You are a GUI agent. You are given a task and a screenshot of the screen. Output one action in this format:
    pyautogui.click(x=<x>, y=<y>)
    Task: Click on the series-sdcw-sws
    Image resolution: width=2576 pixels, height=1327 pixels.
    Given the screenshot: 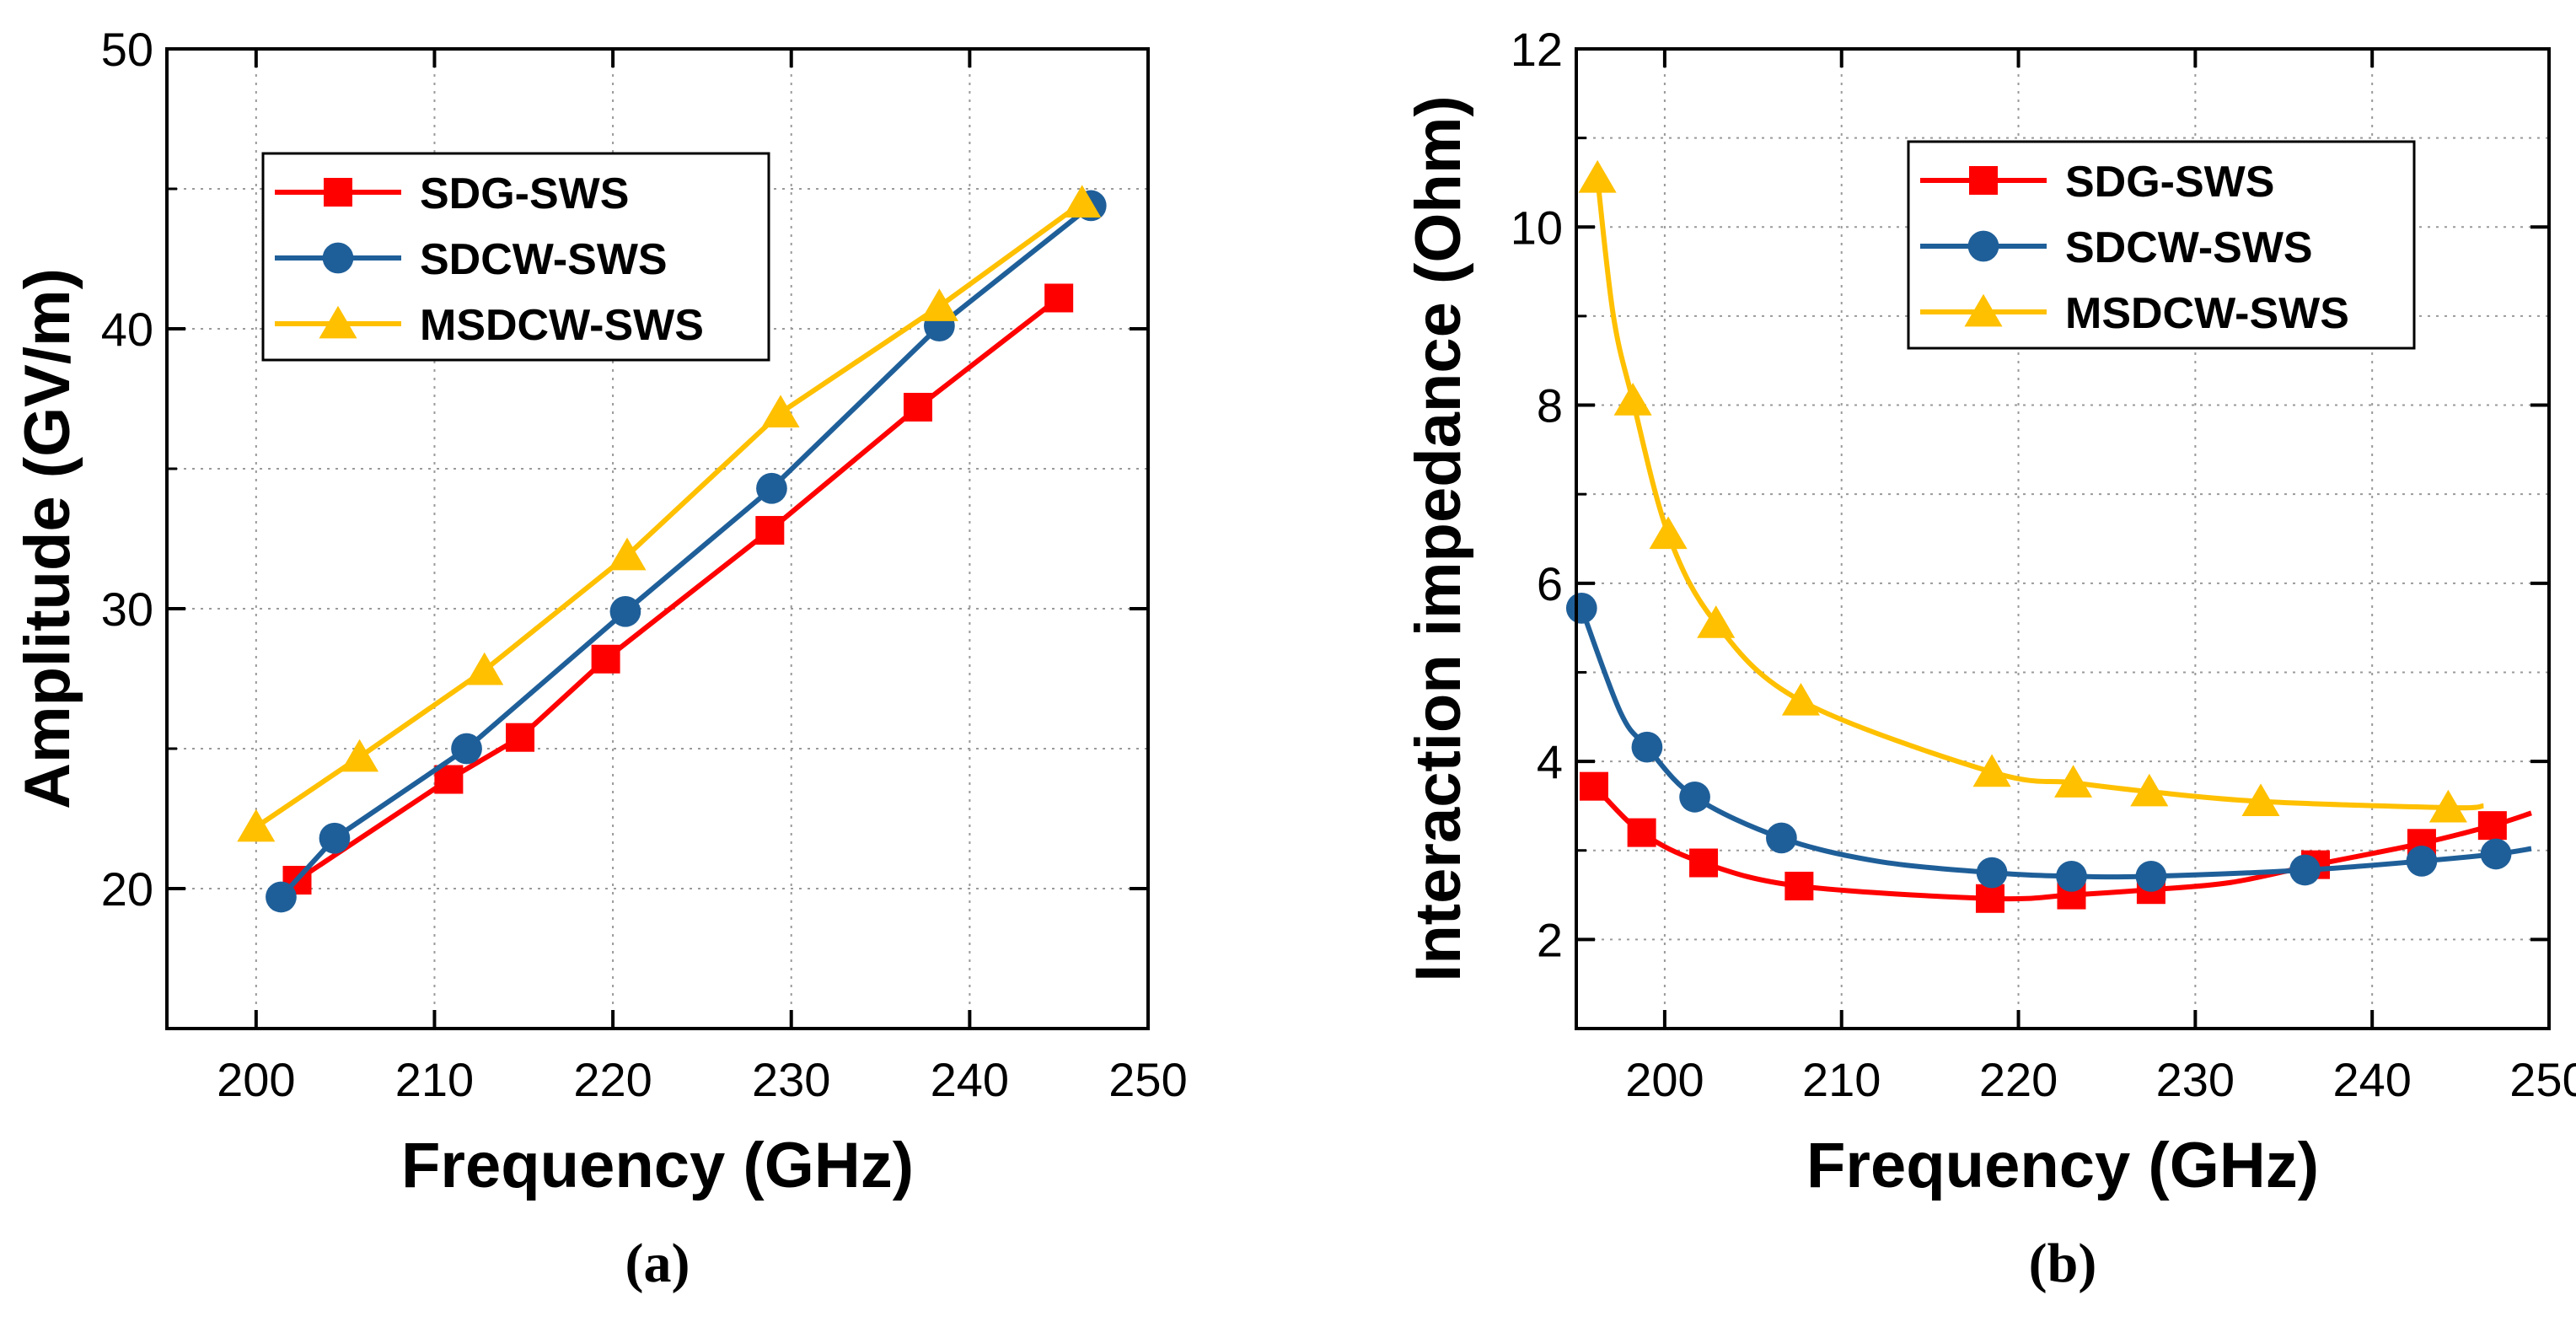 What is the action you would take?
    pyautogui.click(x=2048, y=742)
    